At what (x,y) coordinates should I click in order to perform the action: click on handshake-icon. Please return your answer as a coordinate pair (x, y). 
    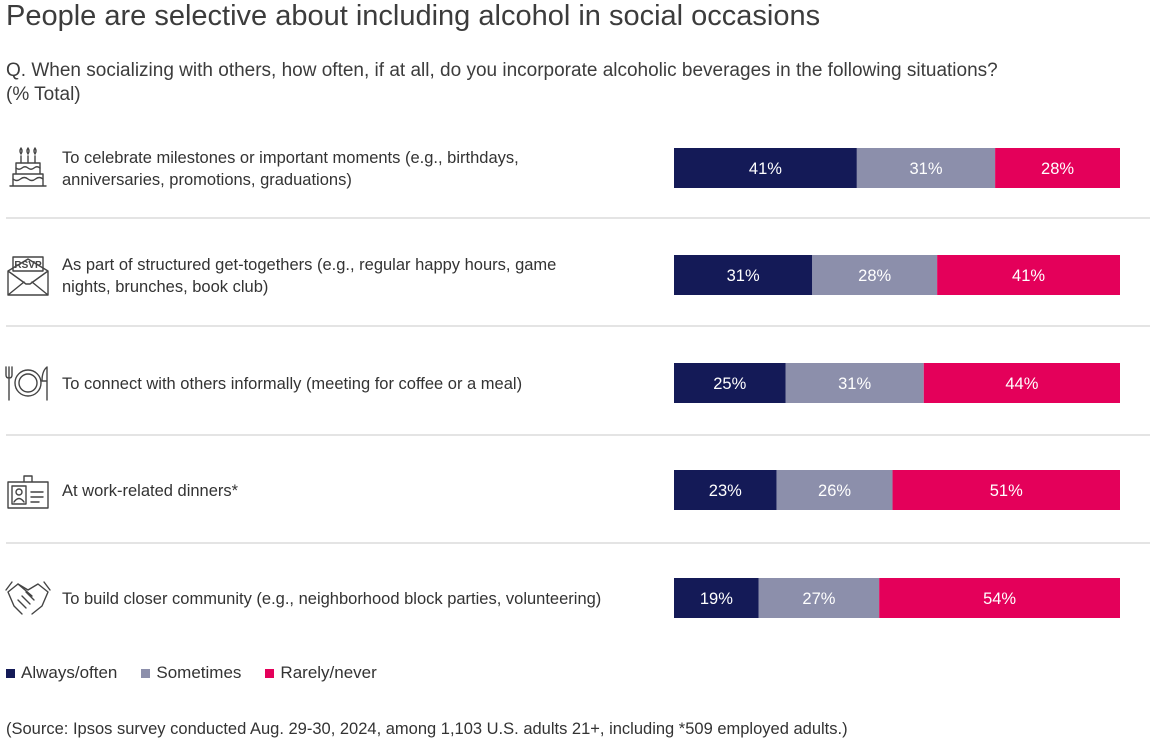
    Looking at the image, I should click on (28, 598).